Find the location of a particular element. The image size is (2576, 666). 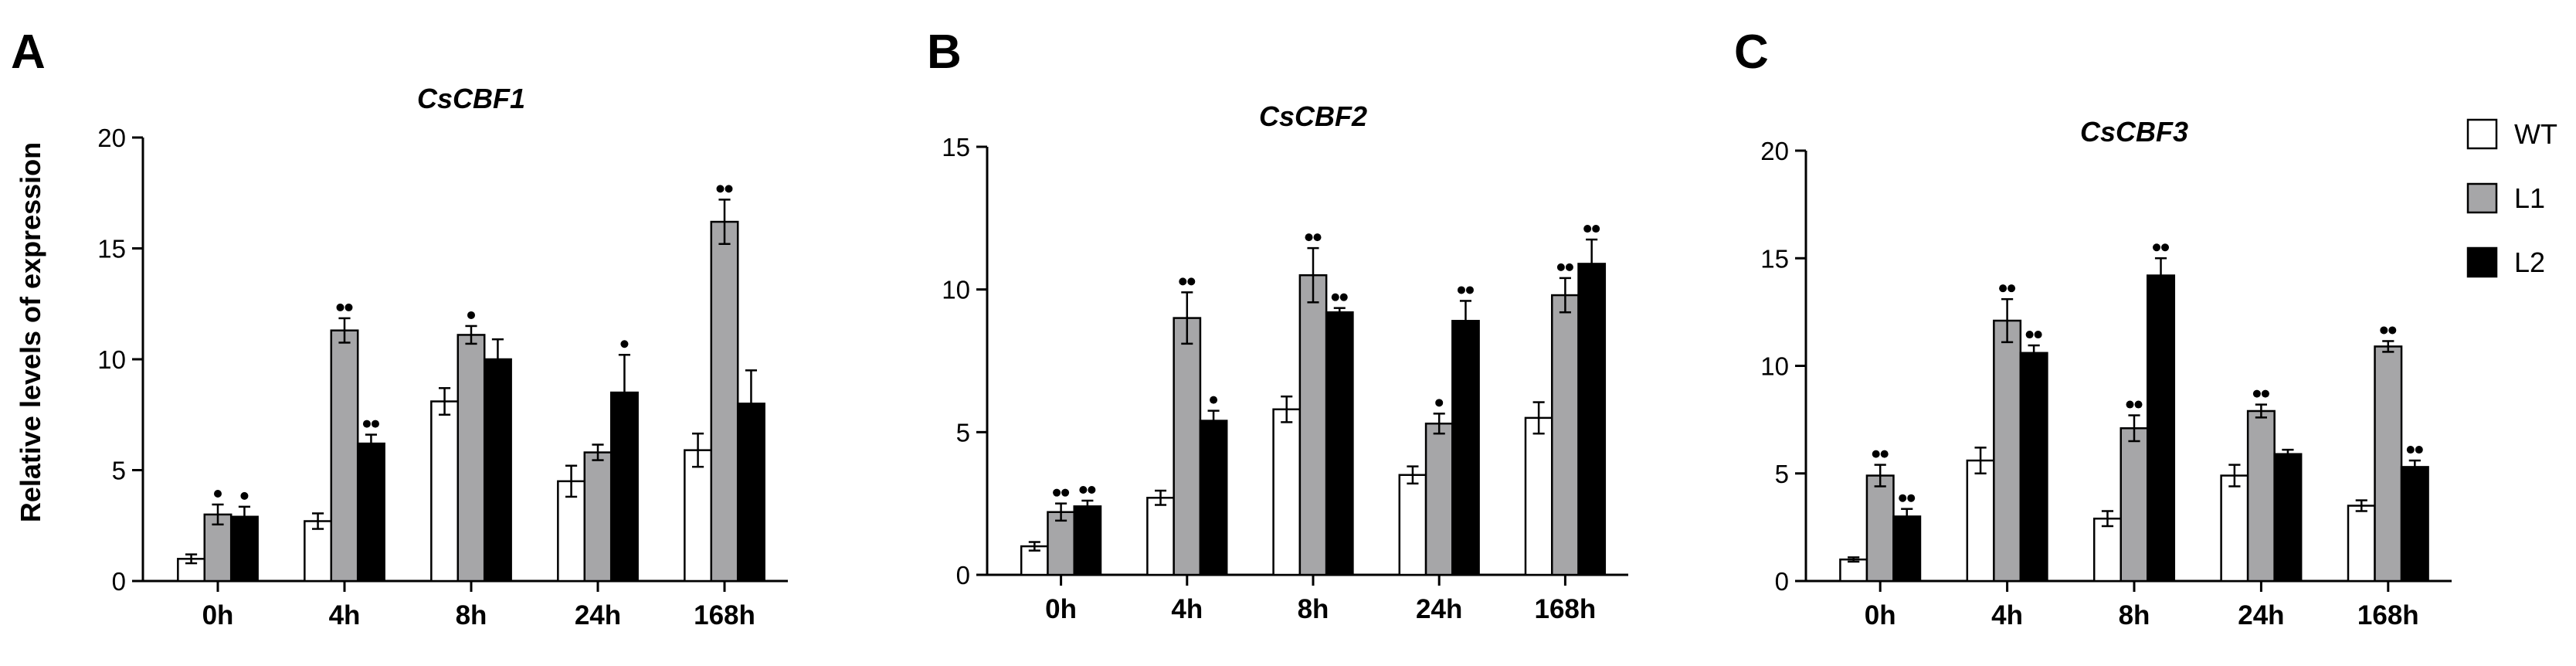

legend-swatch-l2 is located at coordinates (2482, 262).